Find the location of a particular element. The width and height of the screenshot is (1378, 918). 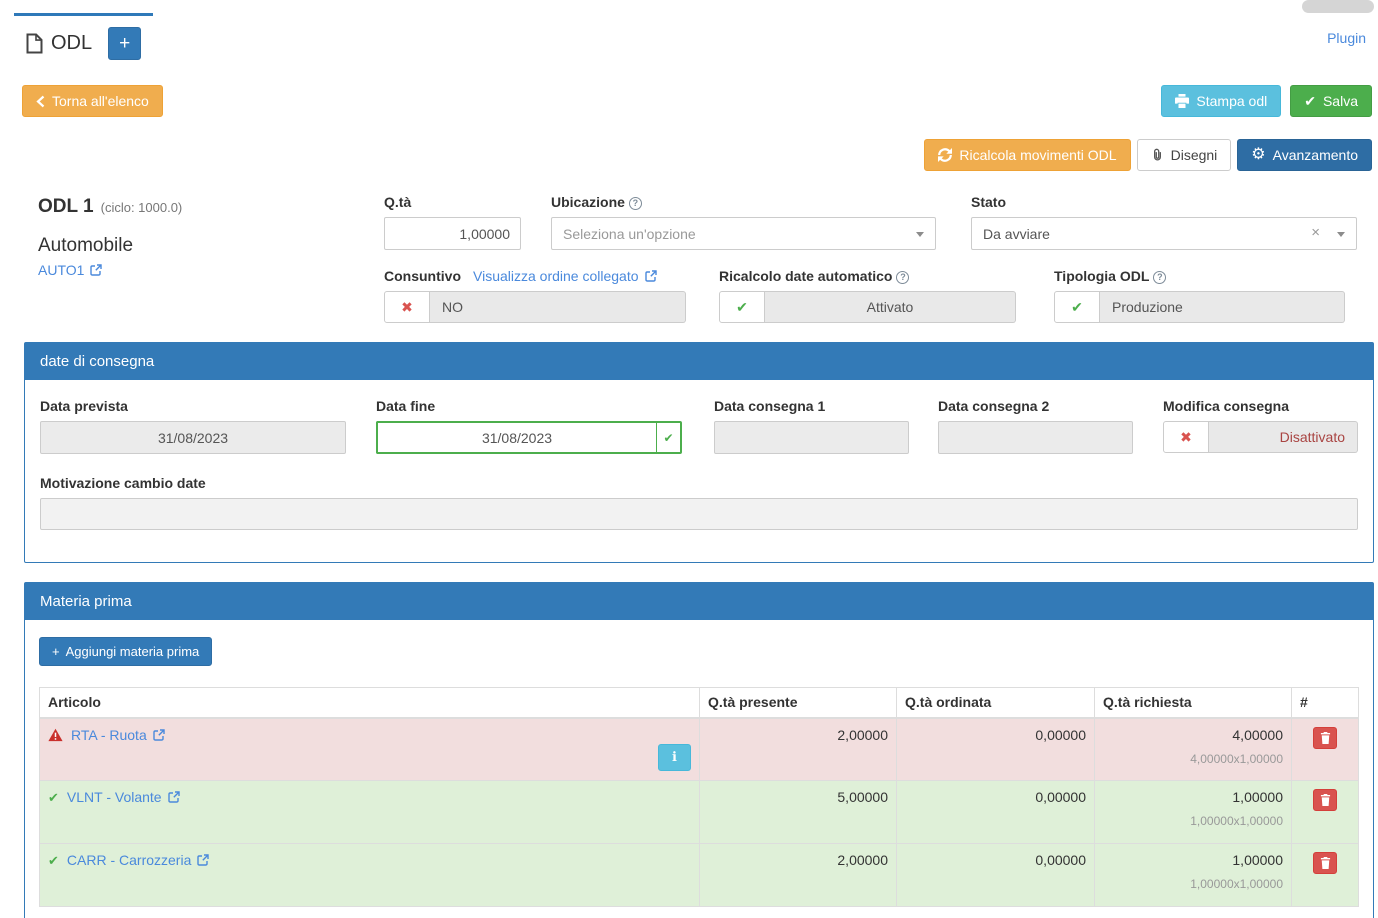

modifica-consegna-toggle-button: ✖ is located at coordinates (1186, 437).